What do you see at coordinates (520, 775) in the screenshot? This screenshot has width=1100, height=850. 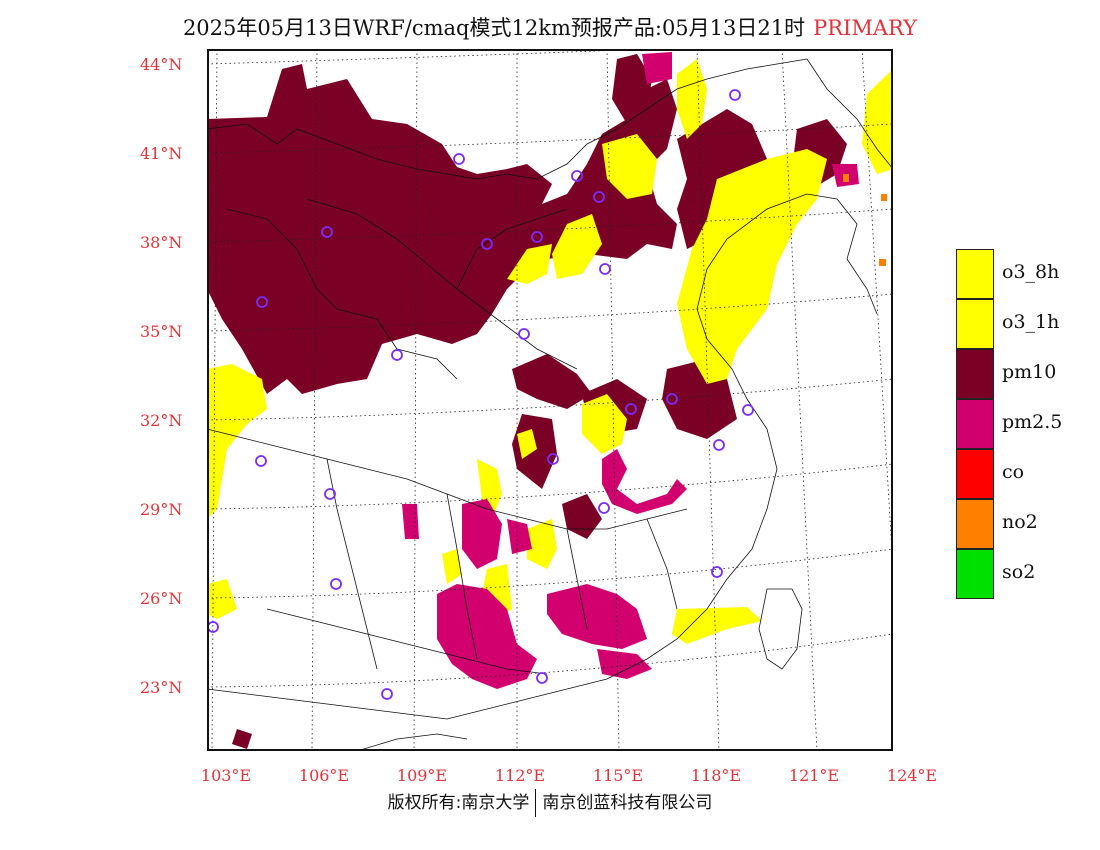 I see `lon-label-112: 112°E` at bounding box center [520, 775].